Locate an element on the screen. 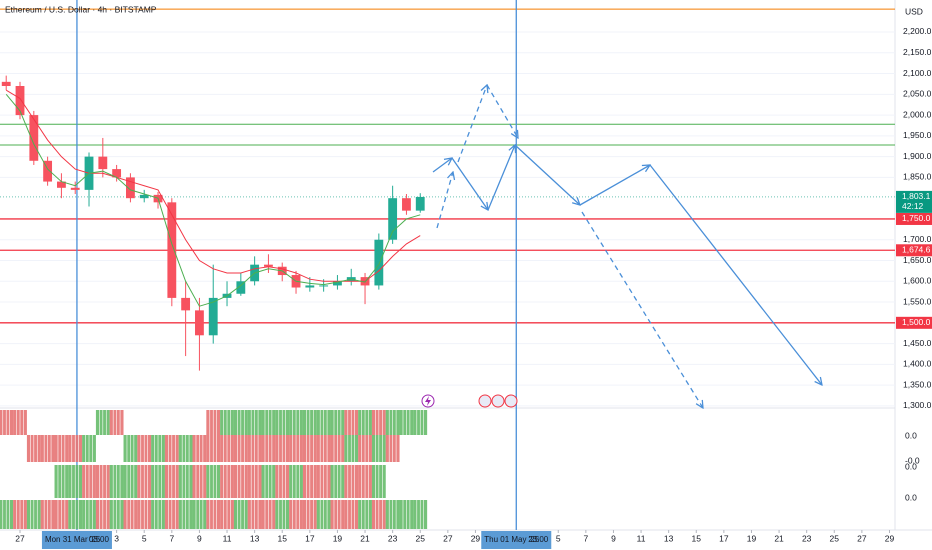 The width and height of the screenshot is (932, 550). level-label: 1,750.0 is located at coordinates (916, 218).